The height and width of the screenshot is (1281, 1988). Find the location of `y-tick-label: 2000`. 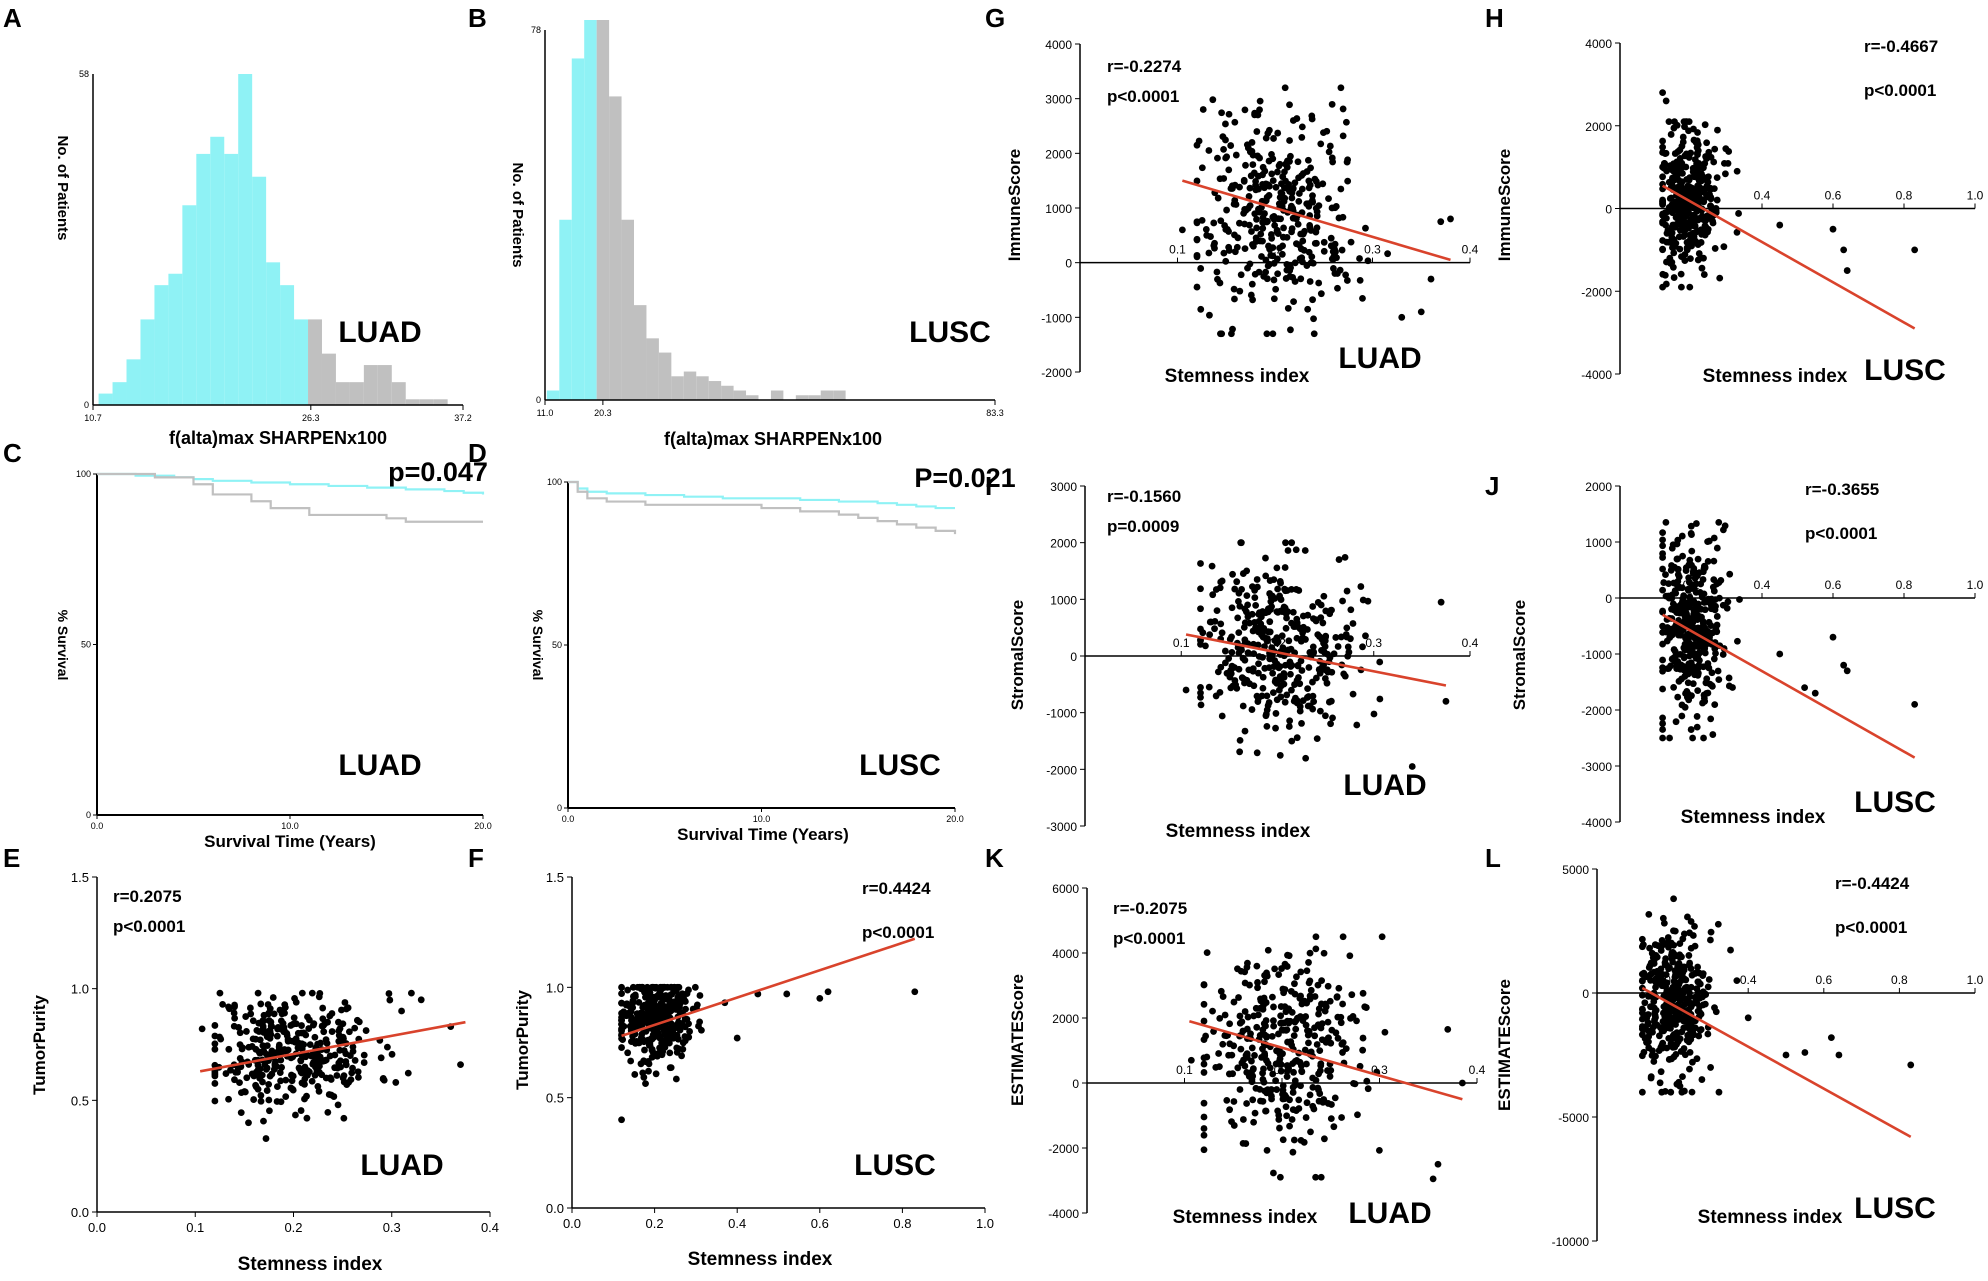

y-tick-label: 2000 is located at coordinates (1063, 544).